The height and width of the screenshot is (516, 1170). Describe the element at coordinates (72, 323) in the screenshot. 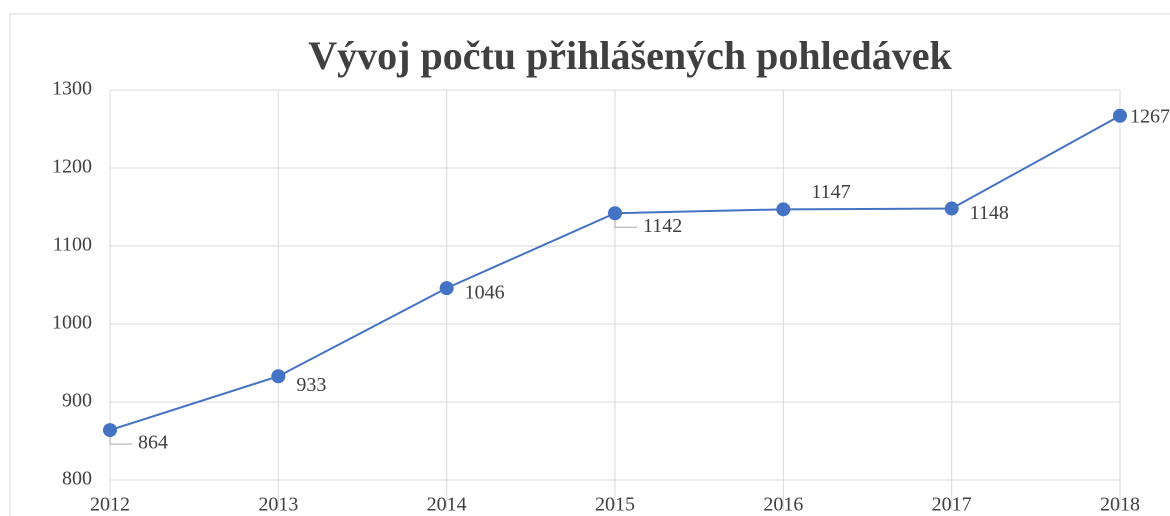

I see `y-tick-label: 1000` at that location.